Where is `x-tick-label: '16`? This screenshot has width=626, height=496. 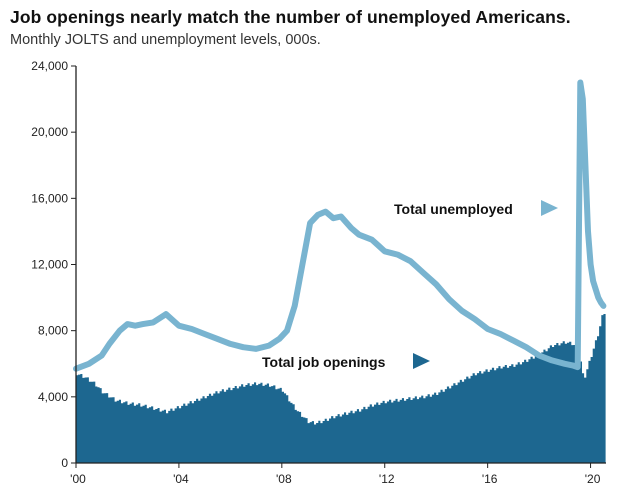 x-tick-label: '16 is located at coordinates (490, 479).